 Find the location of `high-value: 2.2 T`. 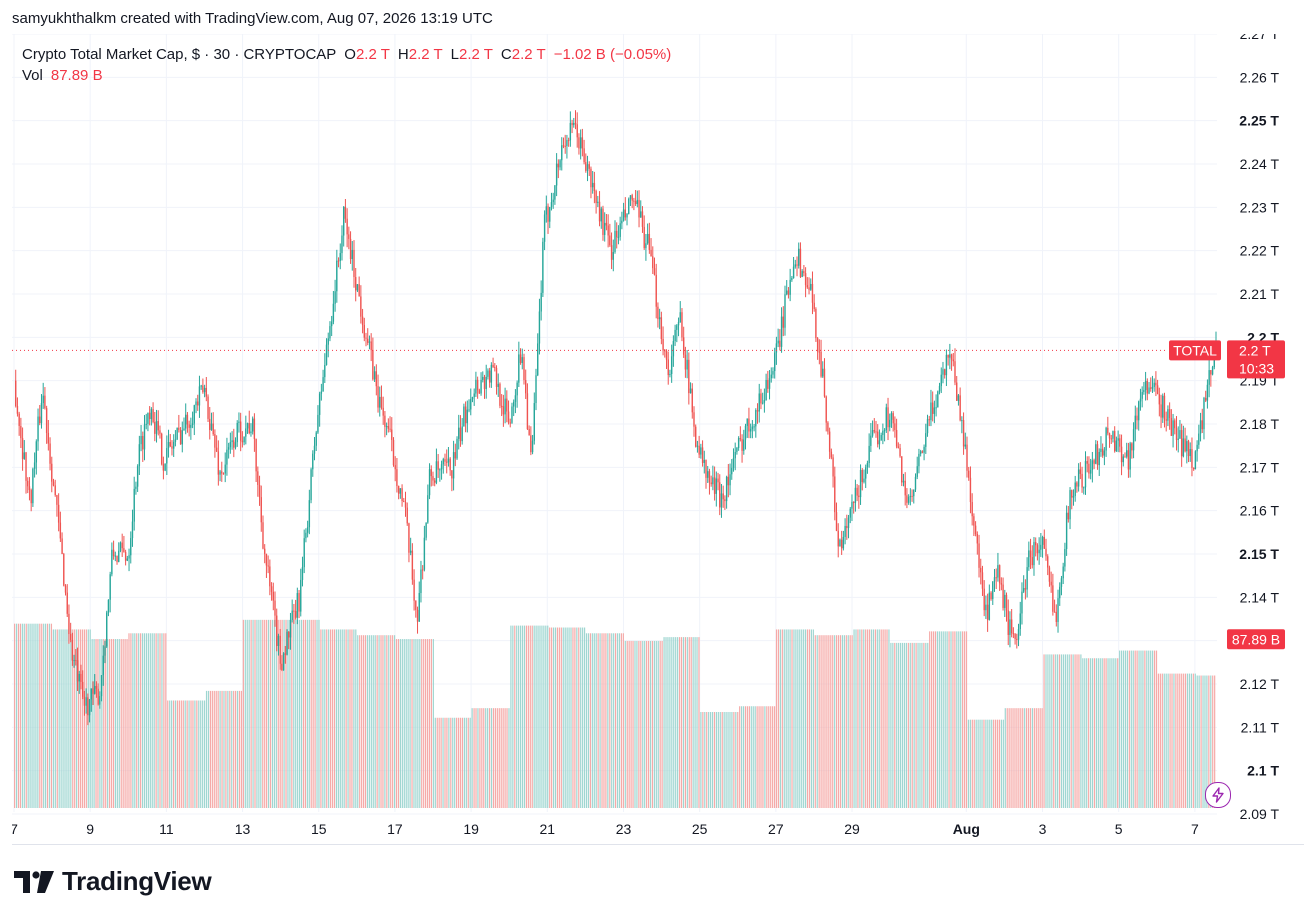

high-value: 2.2 T is located at coordinates (425, 54).